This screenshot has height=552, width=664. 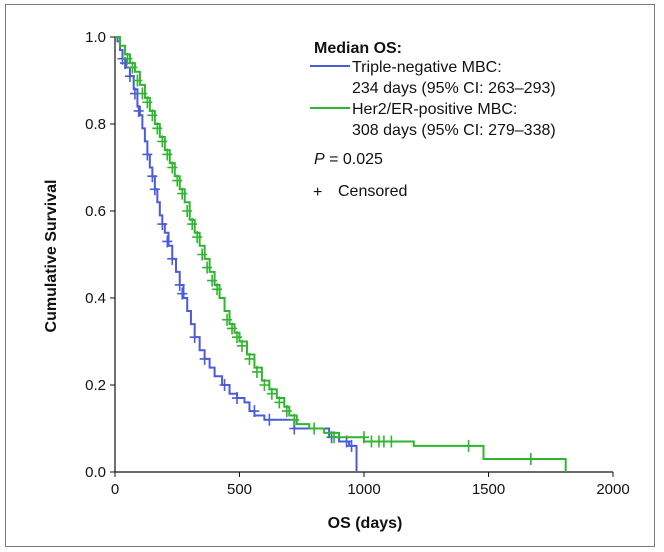 I want to click on censored-marker-icon: +, so click(x=317, y=192).